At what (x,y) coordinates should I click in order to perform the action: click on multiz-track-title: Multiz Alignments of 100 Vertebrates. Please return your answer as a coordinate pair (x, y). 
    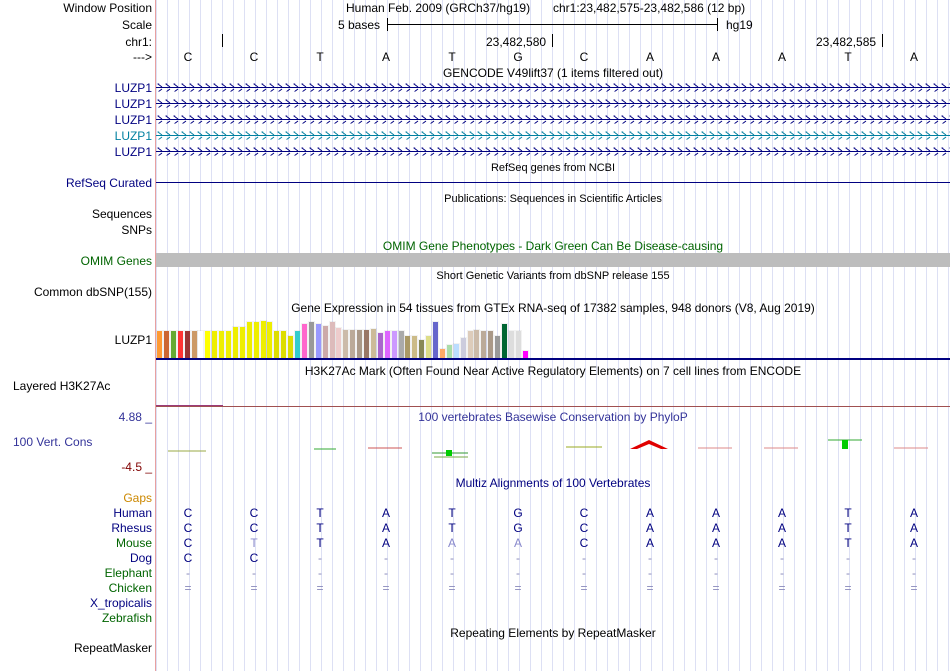
    Looking at the image, I should click on (553, 483).